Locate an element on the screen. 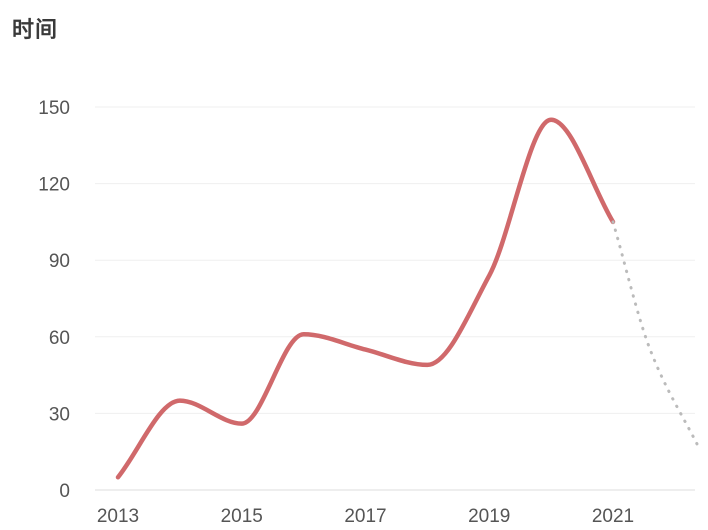 The image size is (708, 530). y-tick-label: 30 is located at coordinates (59, 414).